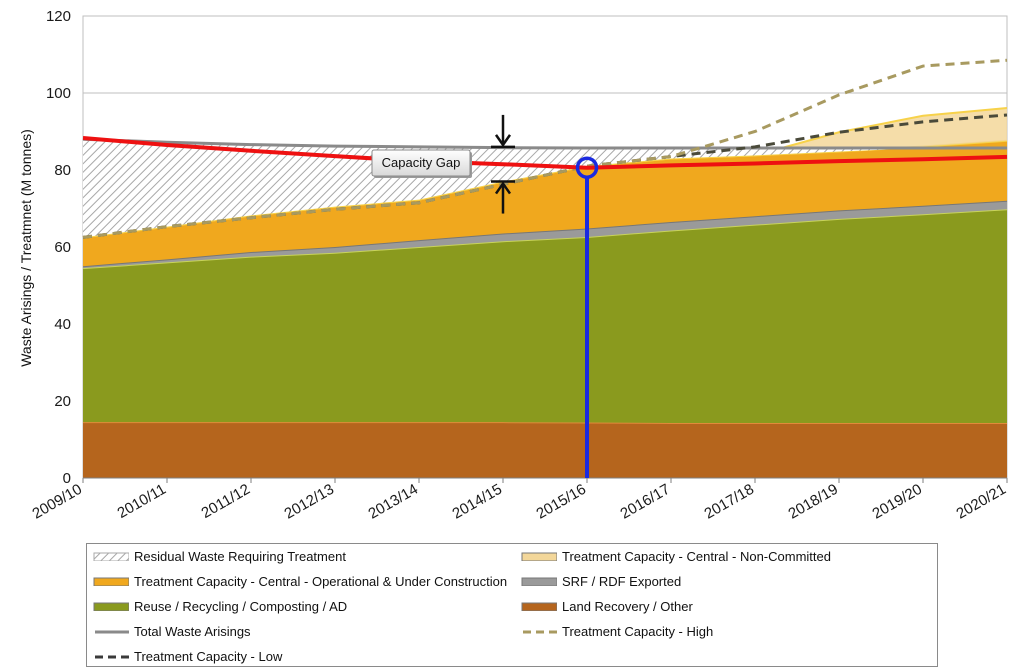 This screenshot has width=1024, height=671. I want to click on y-tick-label: 100, so click(58, 93).